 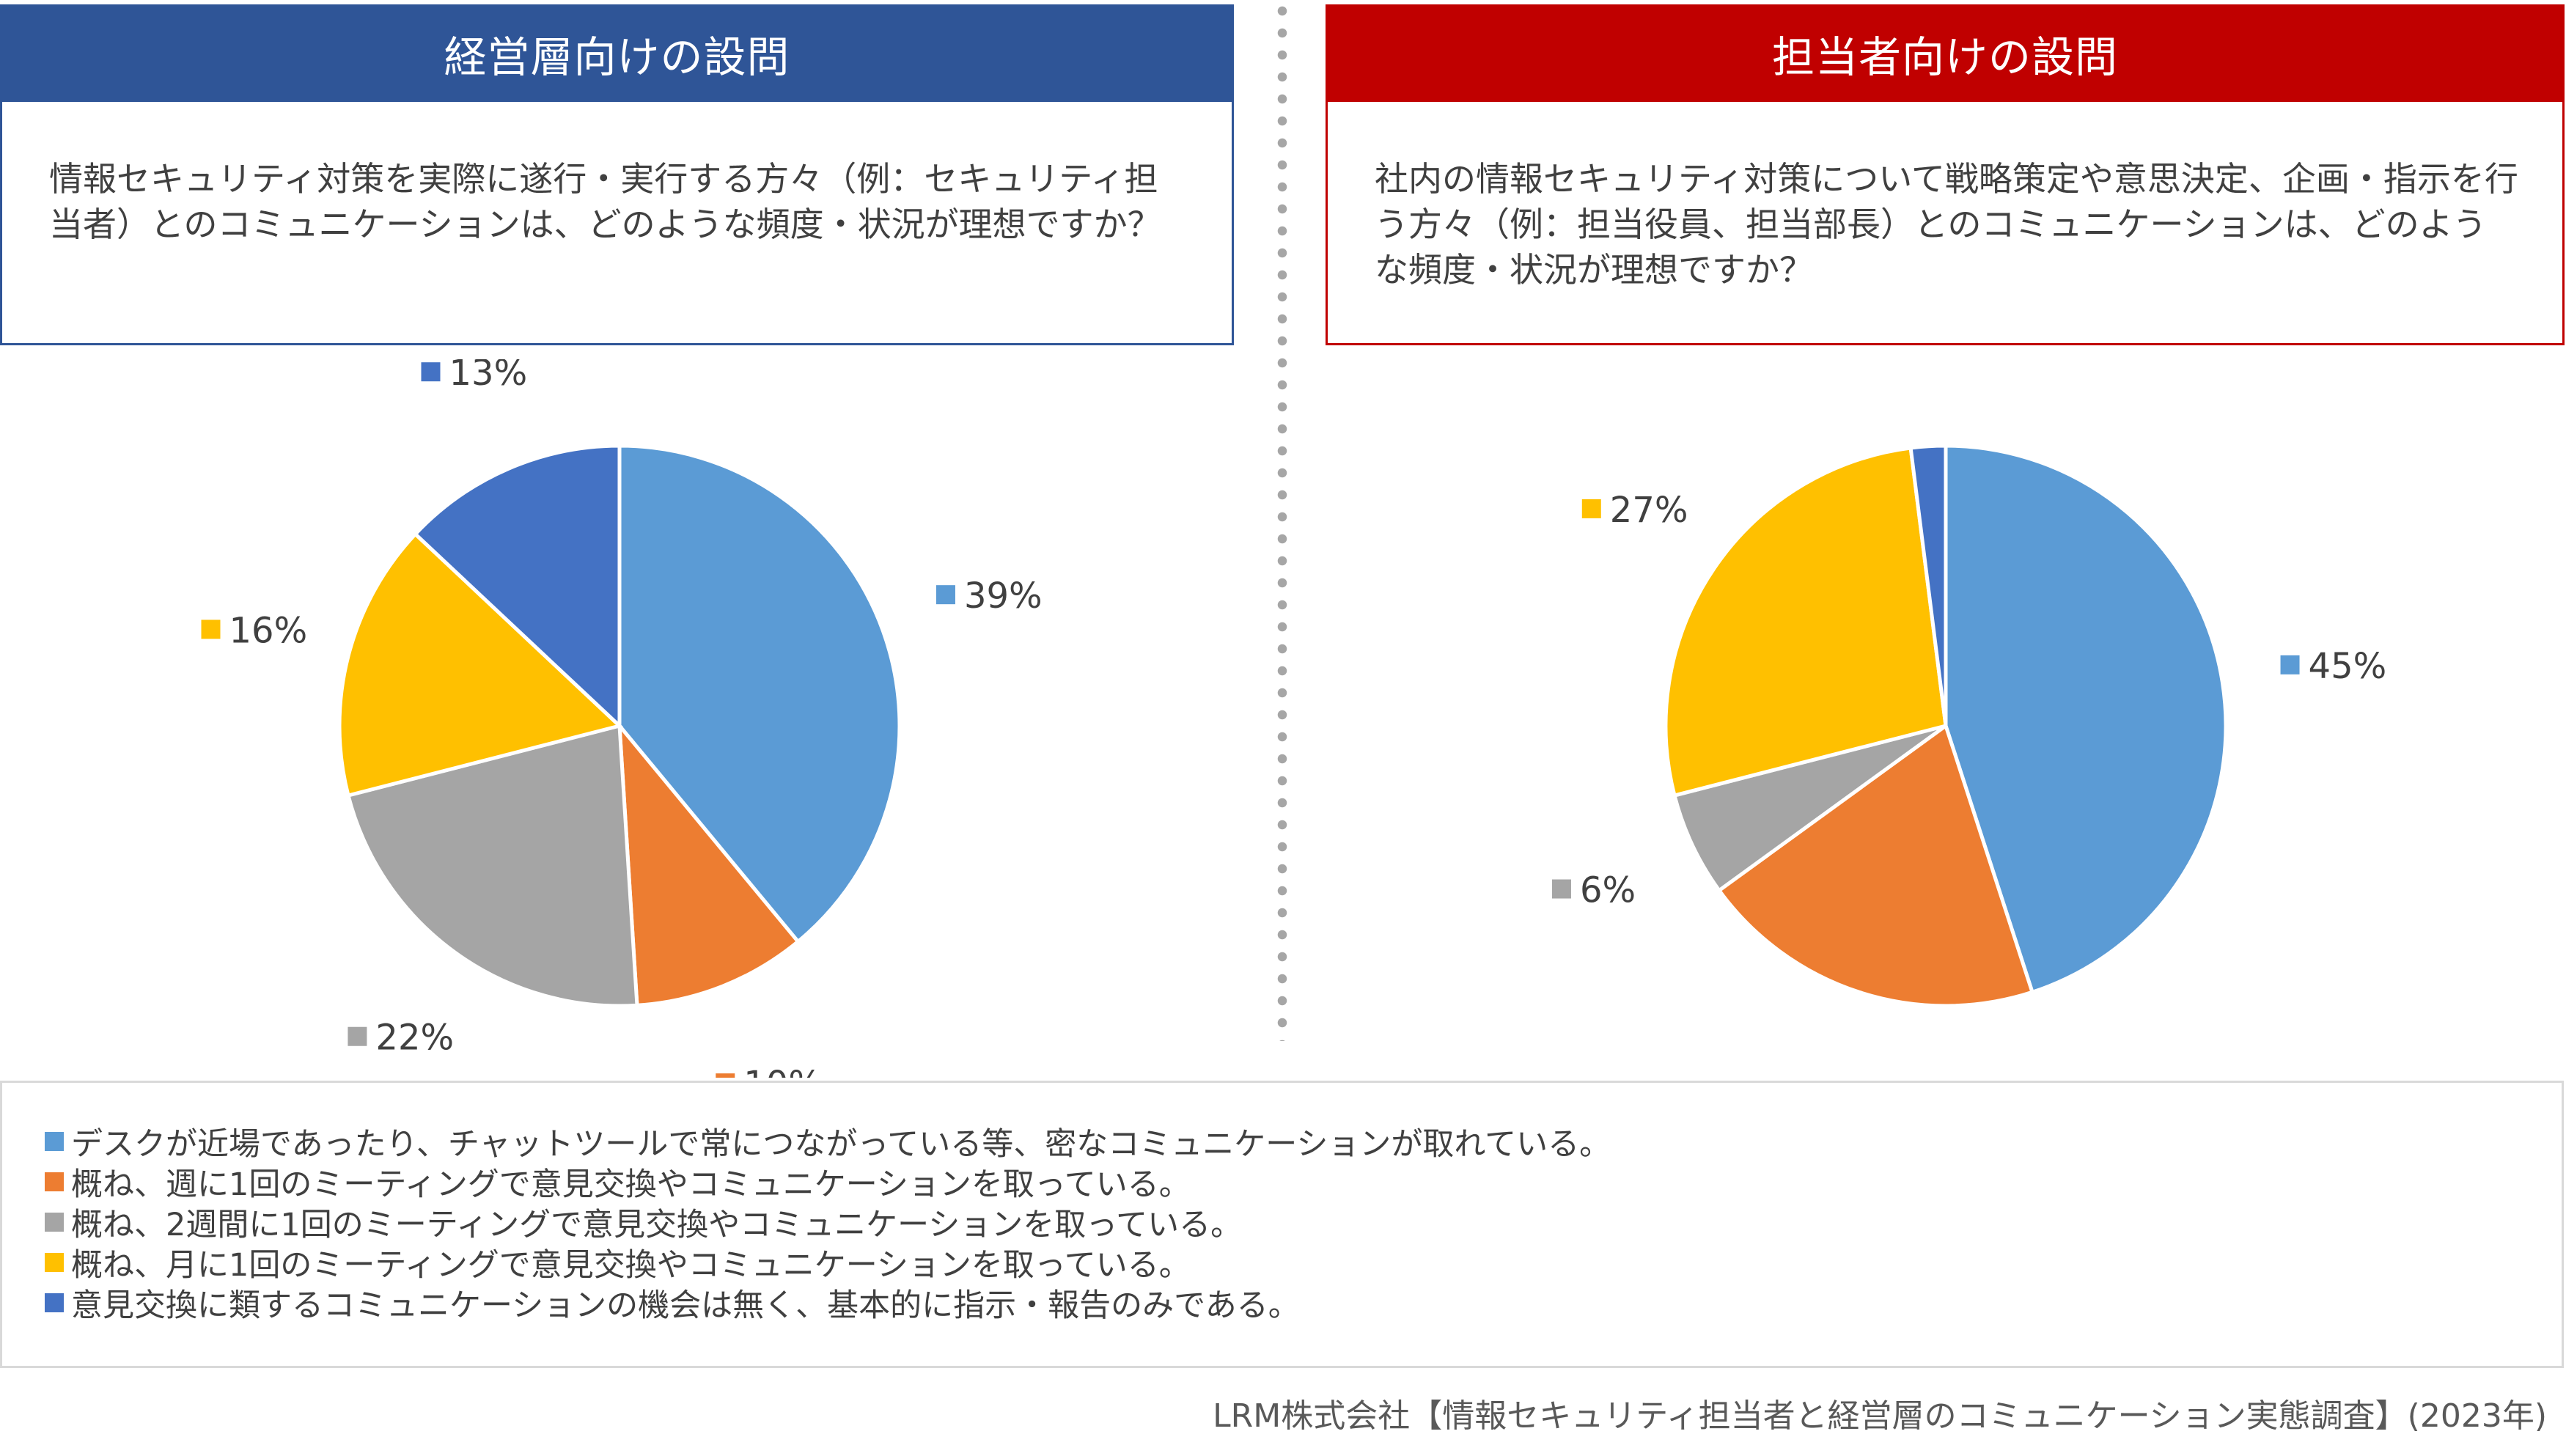 I want to click on label-text: 27%, so click(x=1649, y=510).